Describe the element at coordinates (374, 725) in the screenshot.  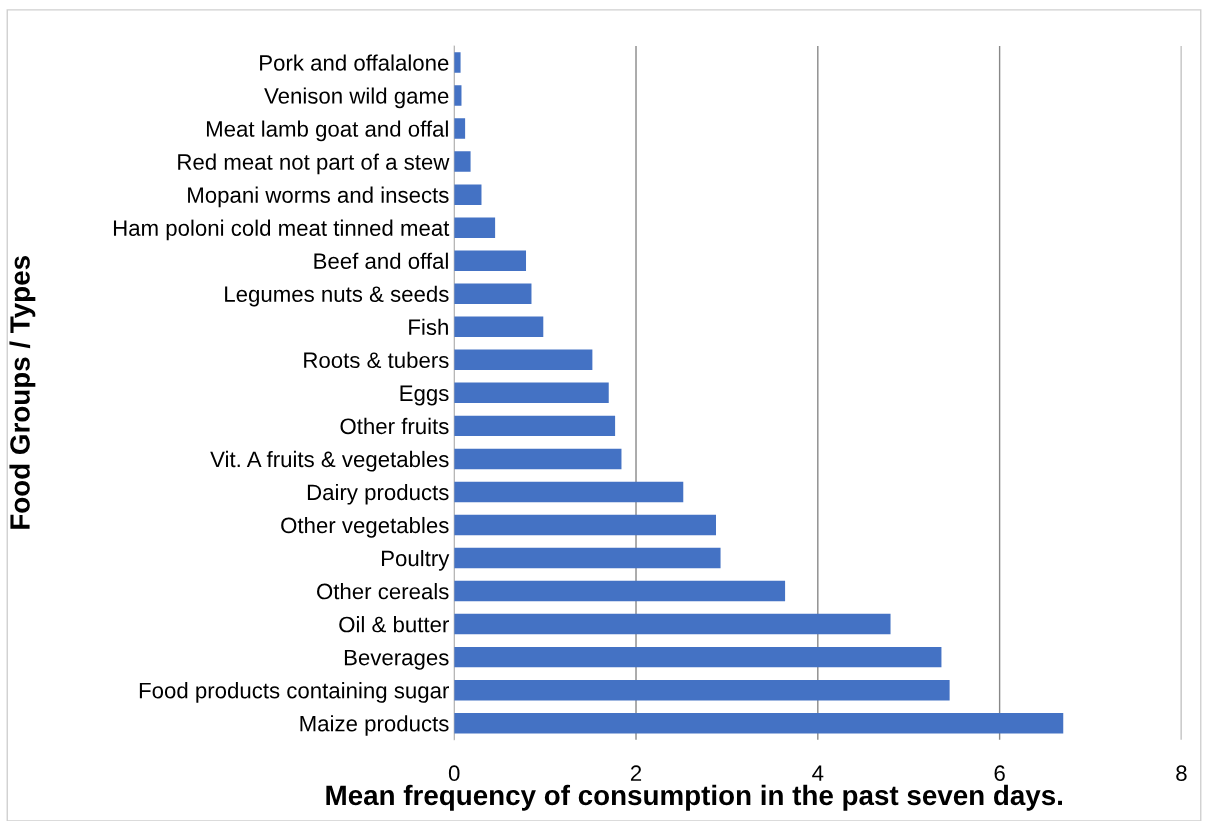
I see `y-tick-label: Maize products` at that location.